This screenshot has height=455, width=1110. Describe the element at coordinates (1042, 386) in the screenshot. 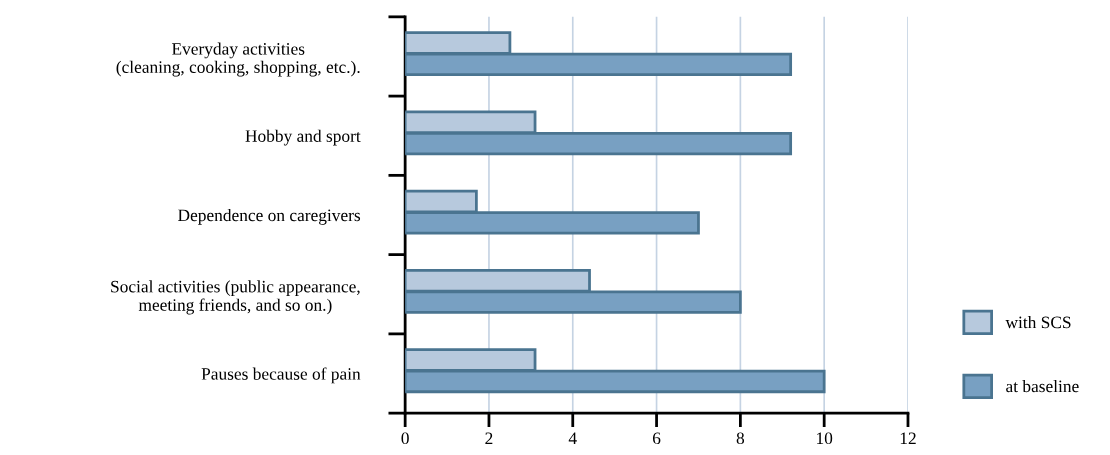

I see `legend-label: at baseline` at that location.